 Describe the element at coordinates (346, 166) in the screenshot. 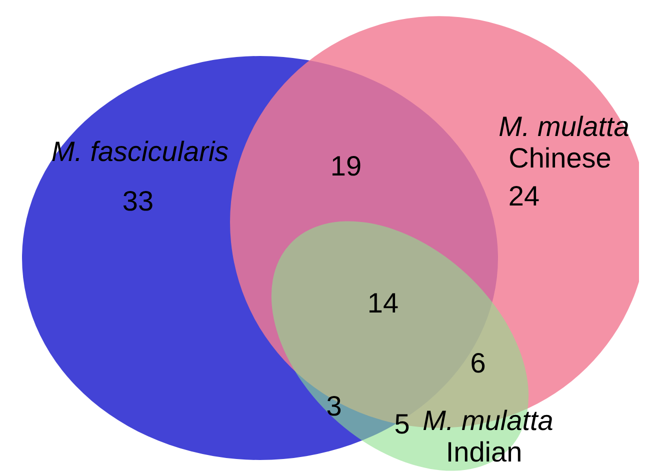

I see `data-label: 19` at that location.